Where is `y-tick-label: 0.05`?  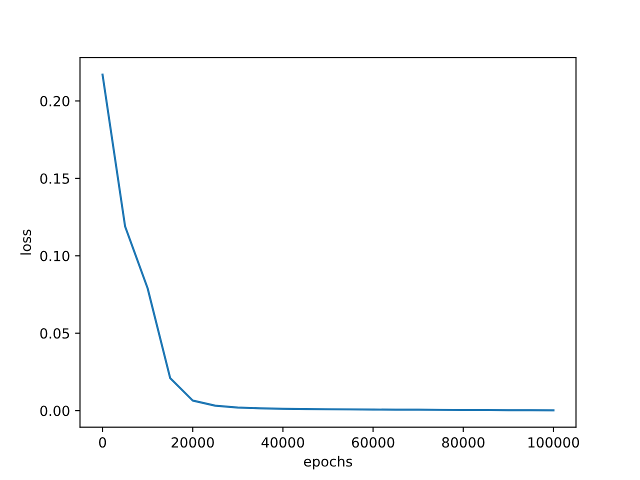 y-tick-label: 0.05 is located at coordinates (55, 333).